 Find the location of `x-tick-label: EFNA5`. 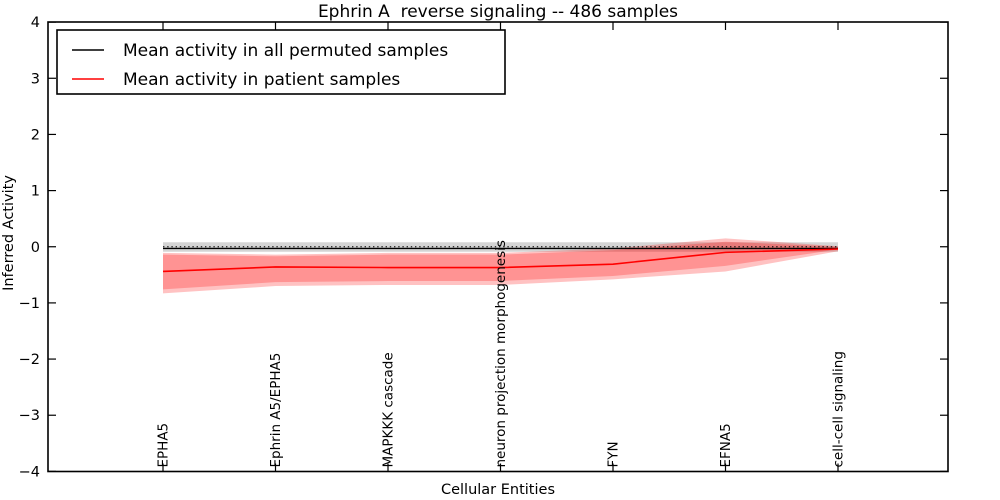

x-tick-label: EFNA5 is located at coordinates (726, 445).